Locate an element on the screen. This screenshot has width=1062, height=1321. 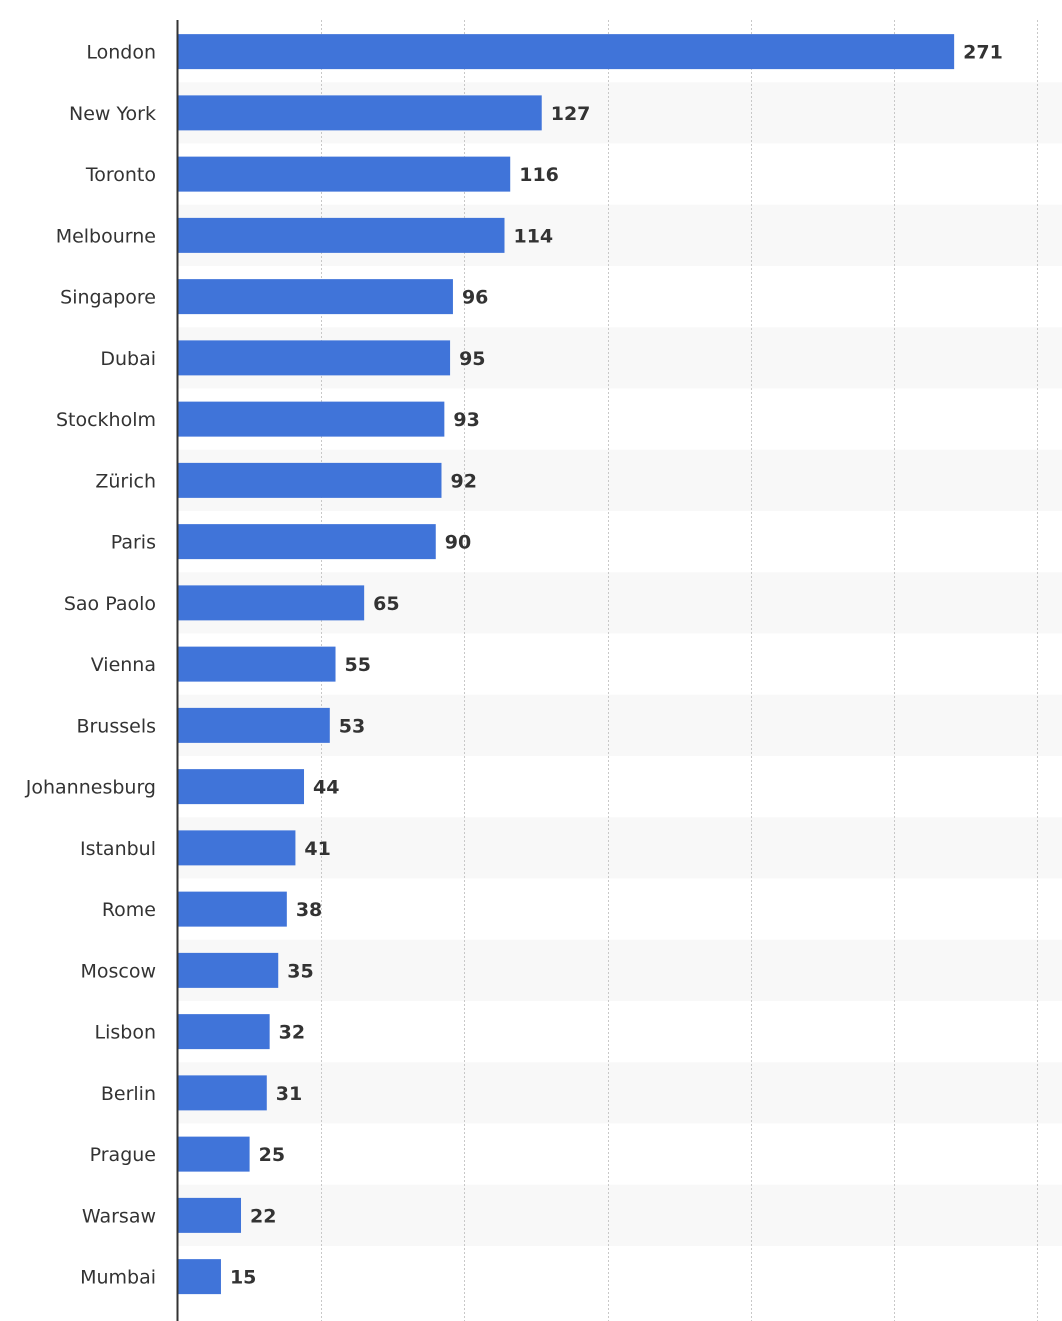
category-label: Zürich is located at coordinates (125, 481).